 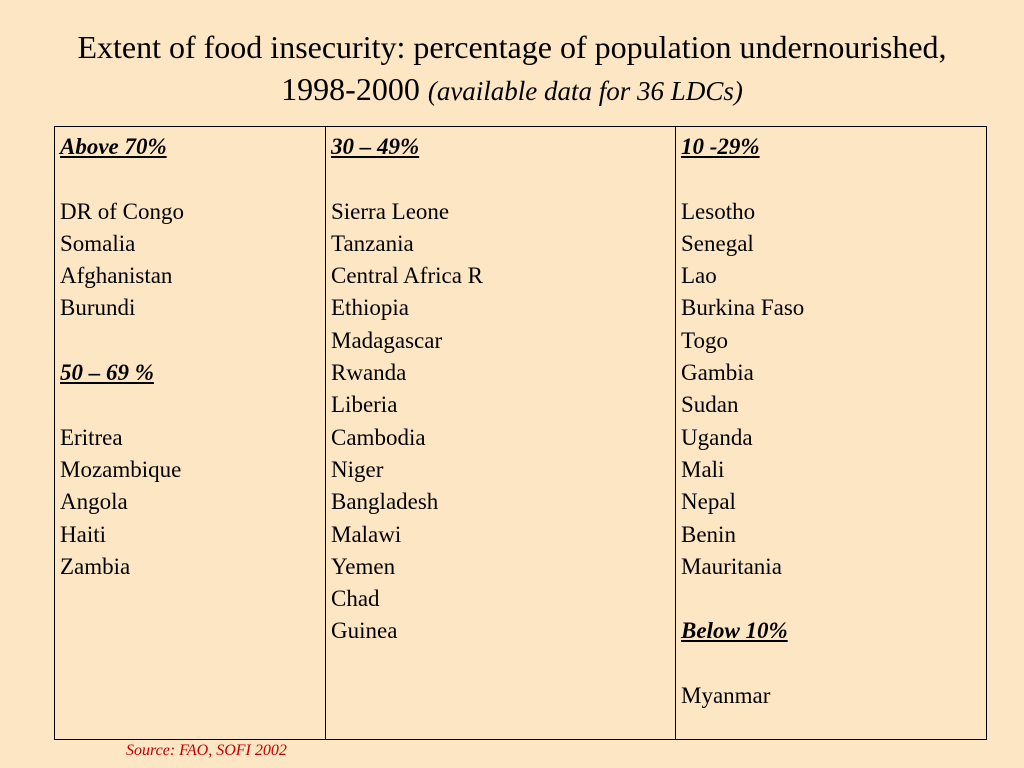 What do you see at coordinates (390, 211) in the screenshot?
I see `country-item: Sierra Leone` at bounding box center [390, 211].